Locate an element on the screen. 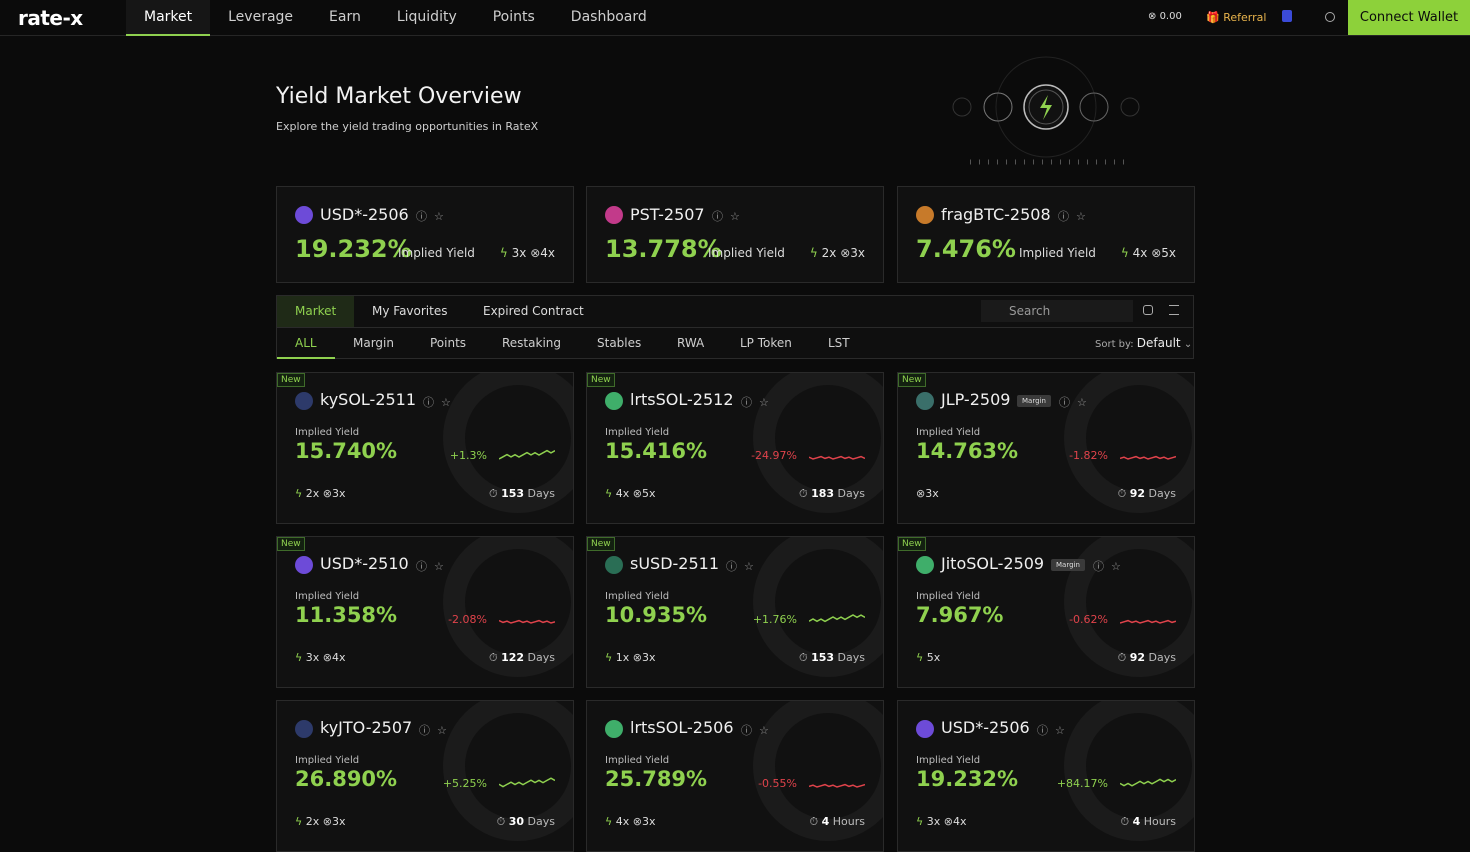  filter-tab: Margin is located at coordinates (373, 343).